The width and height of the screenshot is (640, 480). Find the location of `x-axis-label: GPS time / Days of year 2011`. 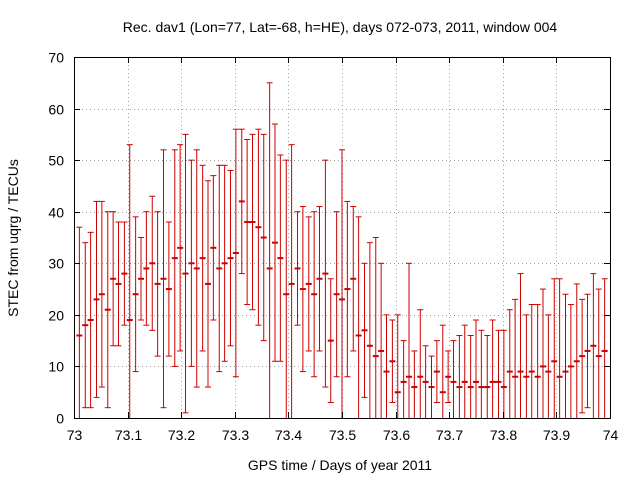

x-axis-label: GPS time / Days of year 2011 is located at coordinates (340, 465).